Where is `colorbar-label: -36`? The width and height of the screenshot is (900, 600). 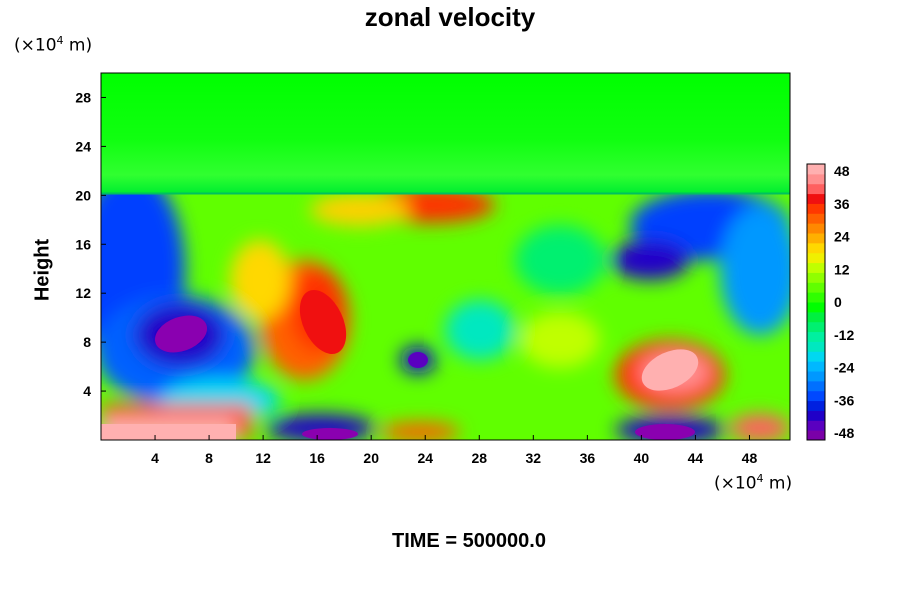 colorbar-label: -36 is located at coordinates (844, 400).